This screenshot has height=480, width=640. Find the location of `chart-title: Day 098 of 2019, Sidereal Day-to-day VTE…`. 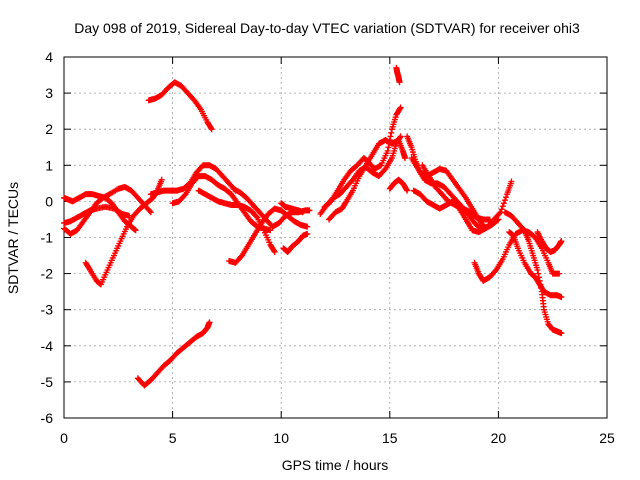

chart-title: Day 098 of 2019, Sidereal Day-to-day VTE… is located at coordinates (327, 28).